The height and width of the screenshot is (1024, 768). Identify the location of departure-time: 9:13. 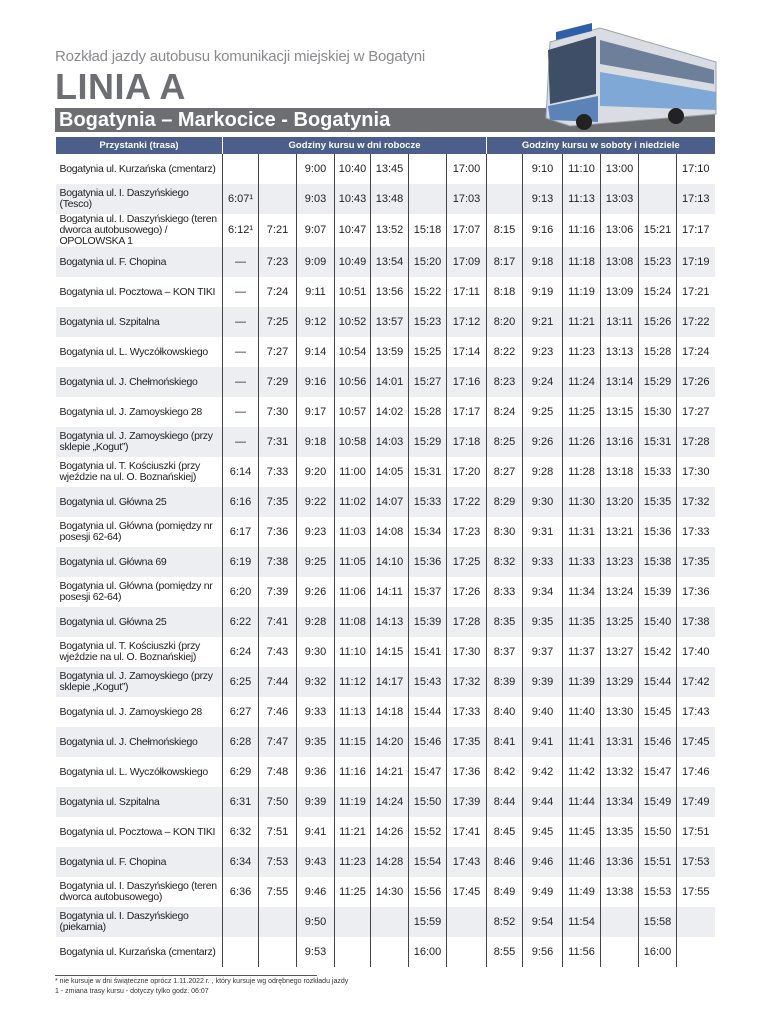
(542, 199).